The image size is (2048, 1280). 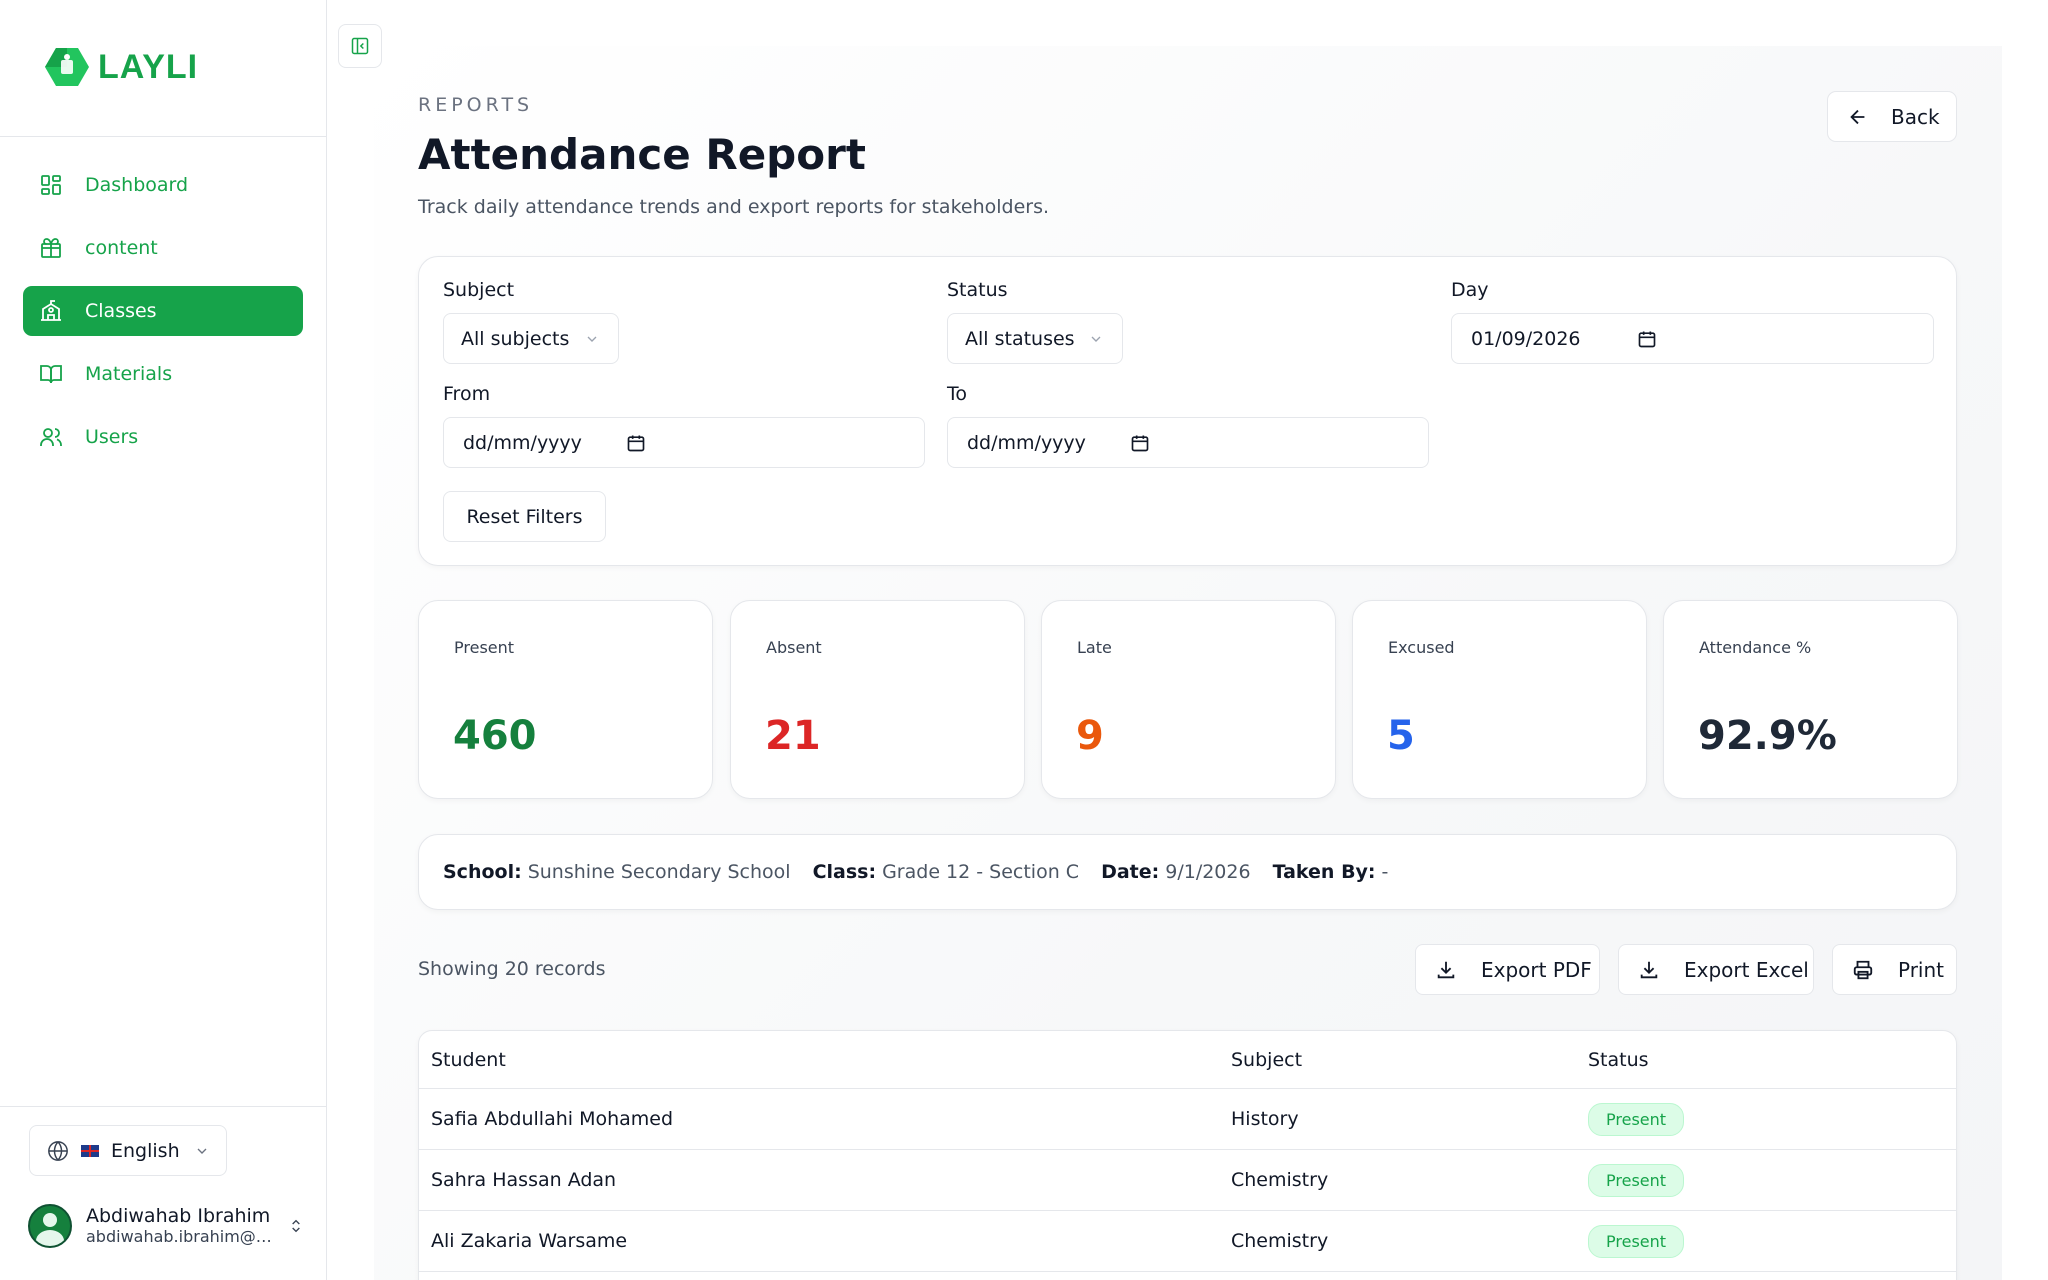 I want to click on stat-card-late: Late 9, so click(x=1188, y=699).